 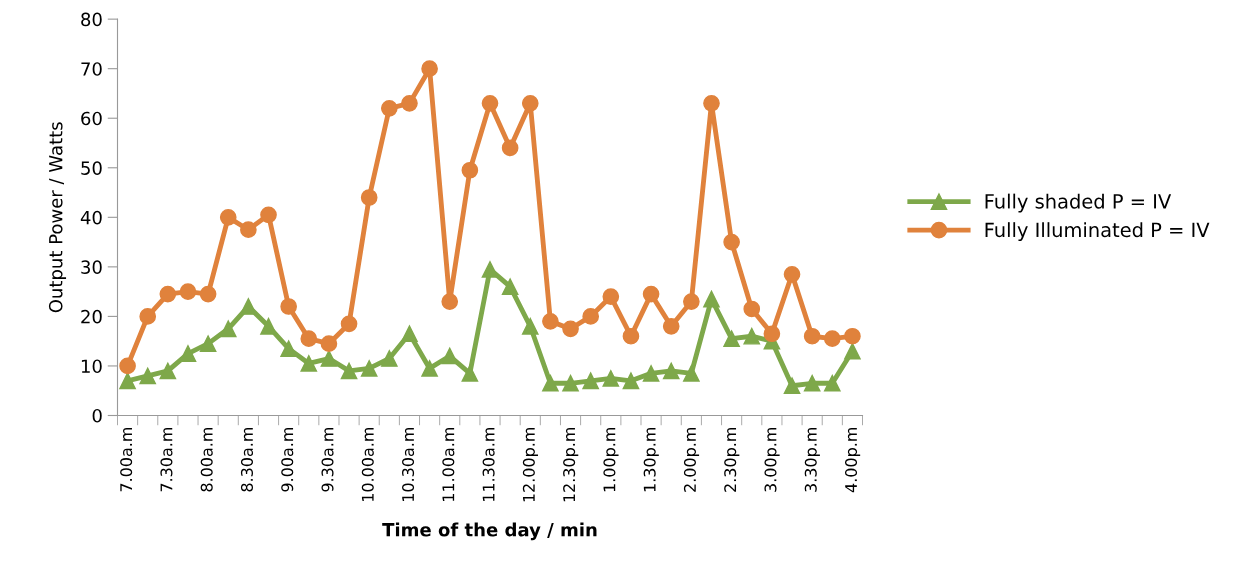 What do you see at coordinates (206, 459) in the screenshot?
I see `x-tick-label: 8.00a.m` at bounding box center [206, 459].